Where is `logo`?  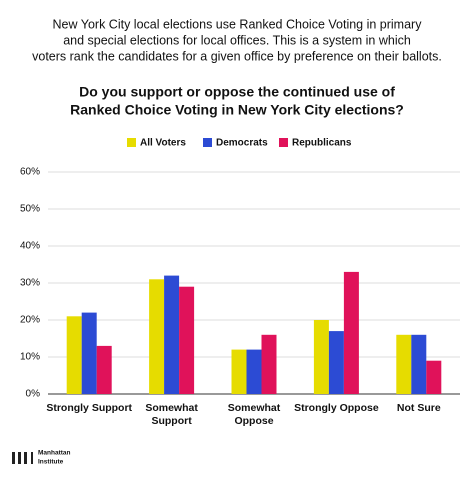 logo is located at coordinates (22, 458).